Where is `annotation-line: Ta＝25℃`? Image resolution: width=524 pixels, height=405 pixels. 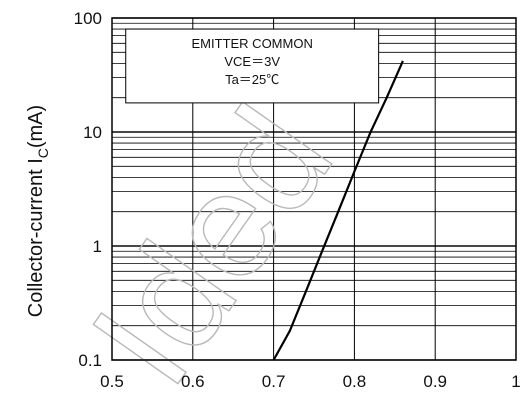
annotation-line: Ta＝25℃ is located at coordinates (252, 79).